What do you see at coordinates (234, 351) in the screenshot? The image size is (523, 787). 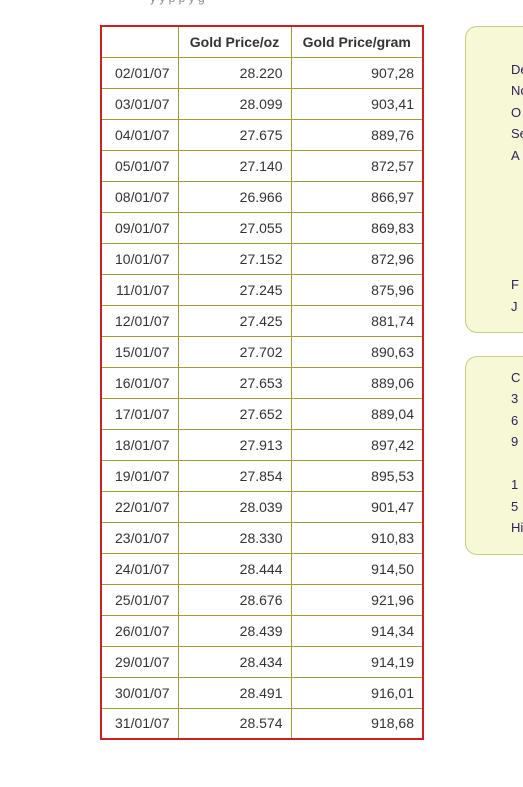 I see `price-oz-cell: 27.702` at bounding box center [234, 351].